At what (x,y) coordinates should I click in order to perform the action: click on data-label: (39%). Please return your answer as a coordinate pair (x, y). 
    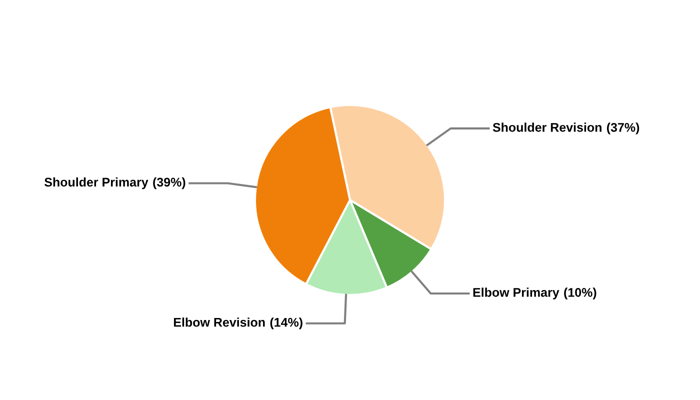
    Looking at the image, I should click on (169, 183).